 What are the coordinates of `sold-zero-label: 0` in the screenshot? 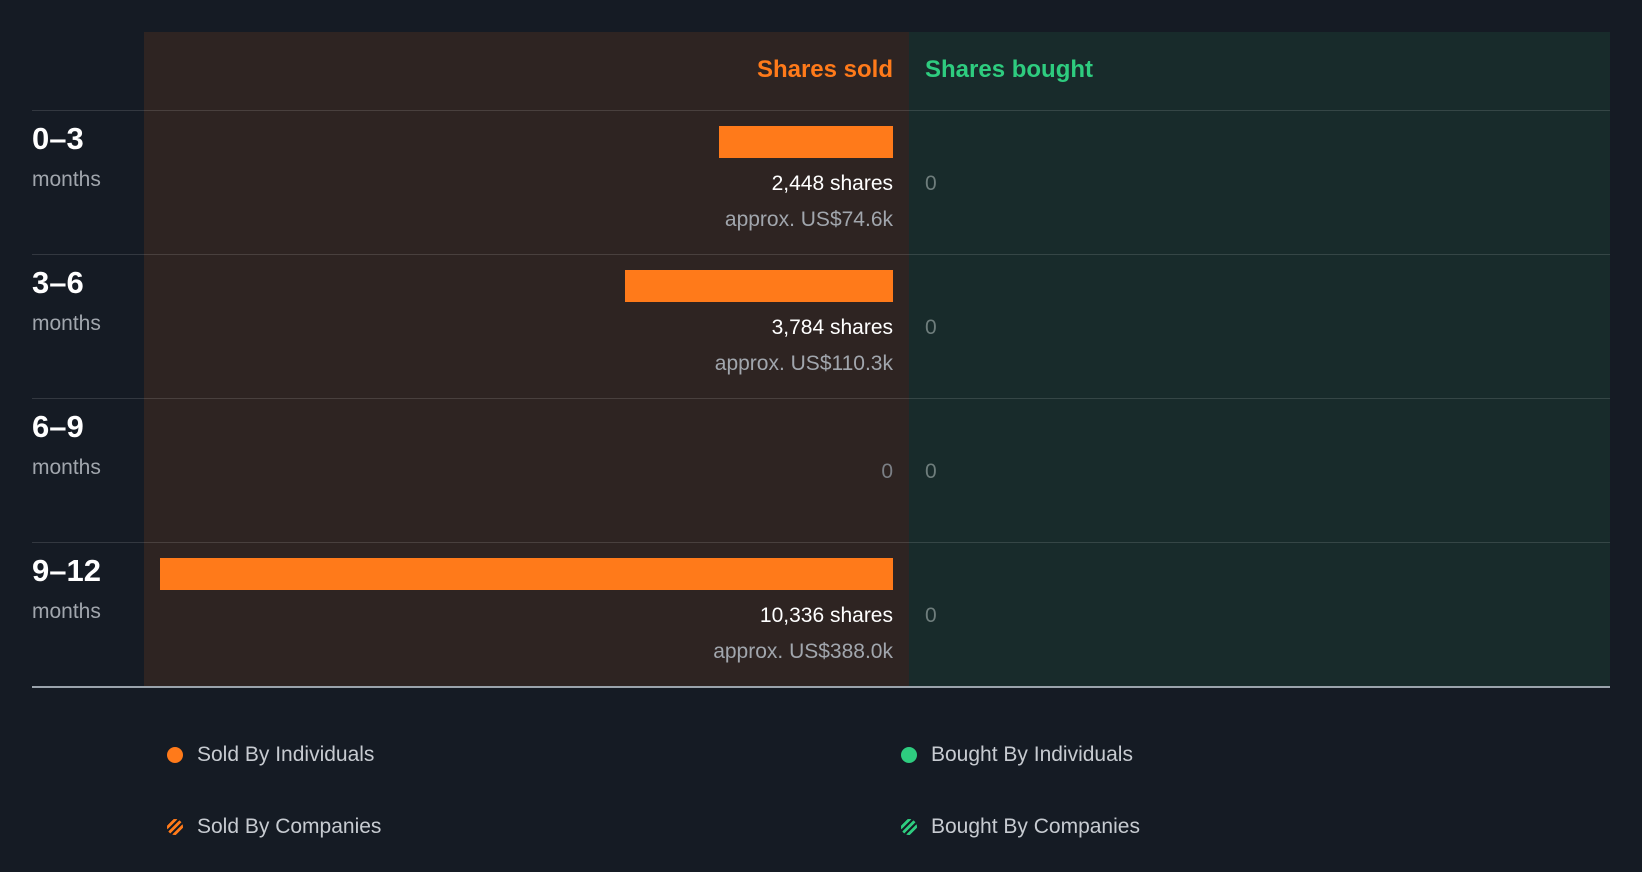 It's located at (887, 471).